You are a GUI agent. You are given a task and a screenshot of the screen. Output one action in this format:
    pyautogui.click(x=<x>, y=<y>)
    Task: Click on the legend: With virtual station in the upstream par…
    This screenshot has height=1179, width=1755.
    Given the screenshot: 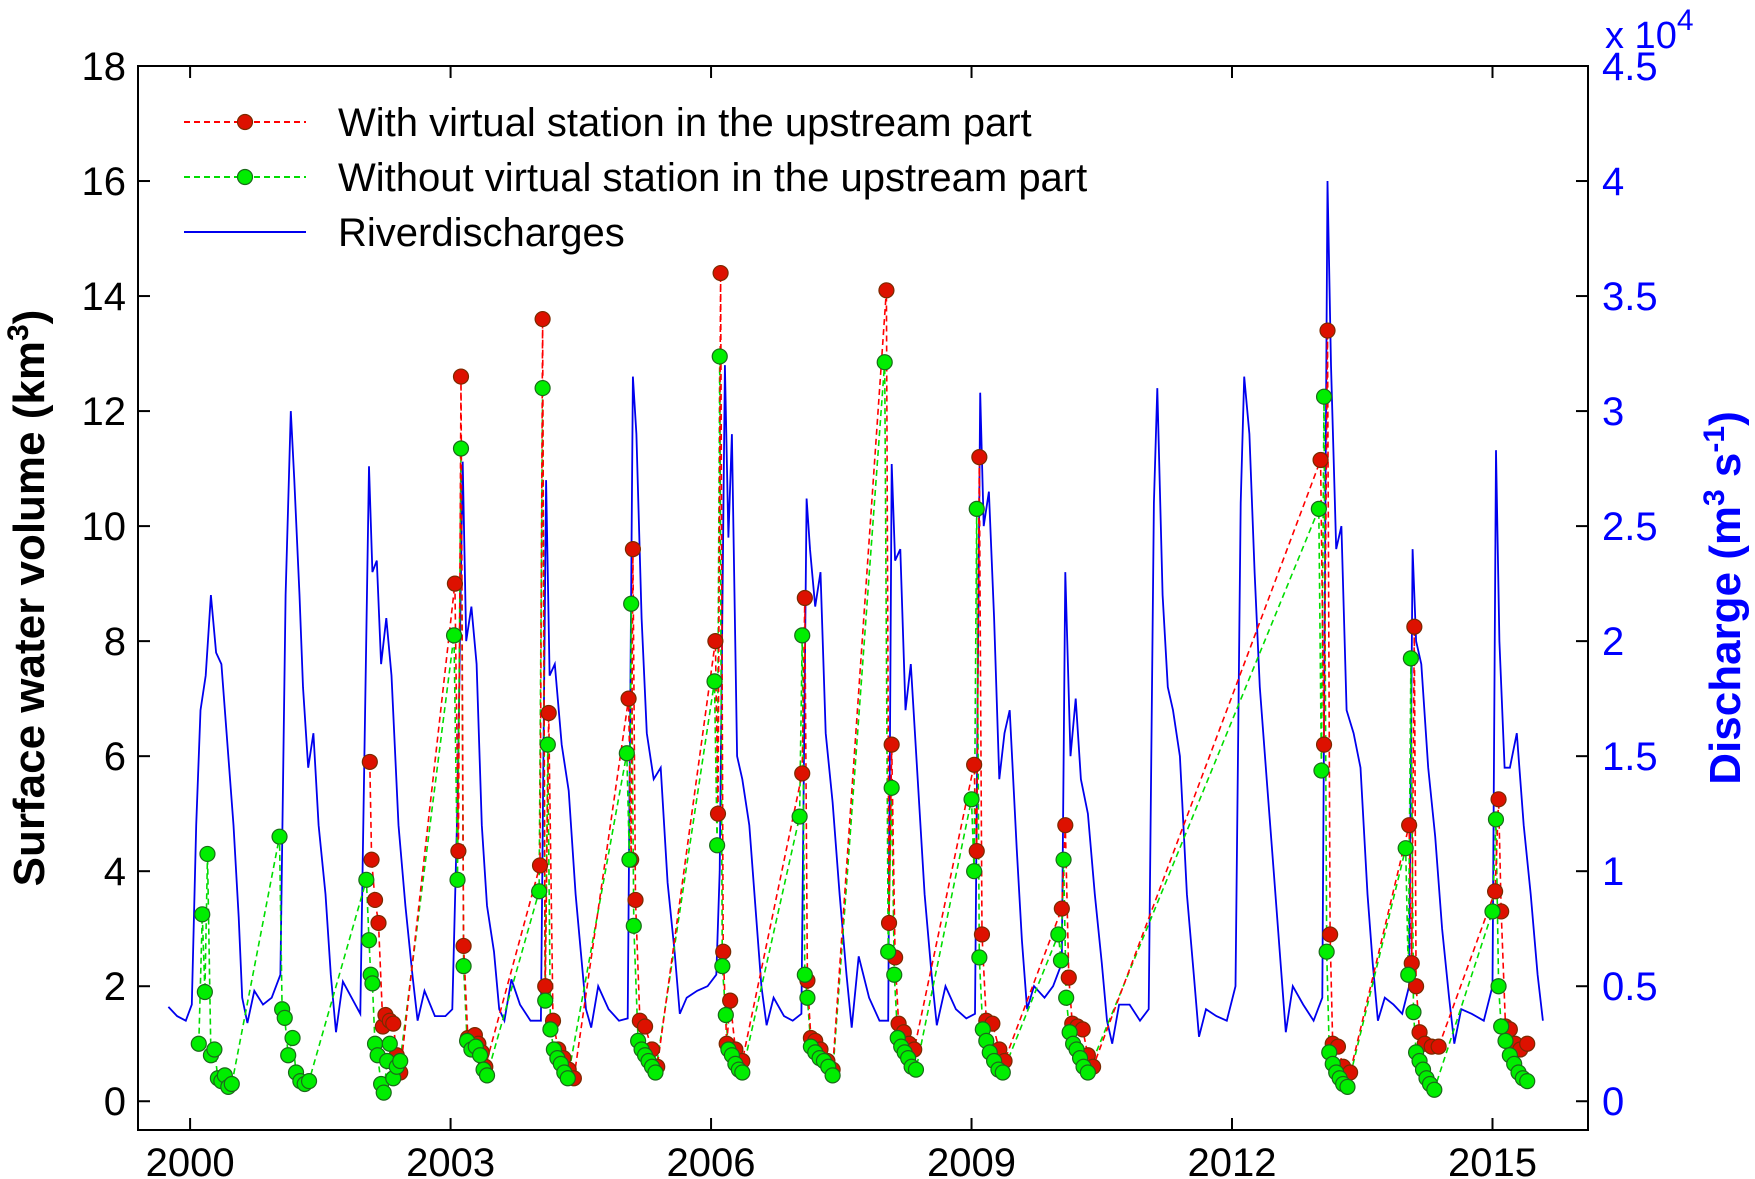 What is the action you would take?
    pyautogui.click(x=635, y=178)
    